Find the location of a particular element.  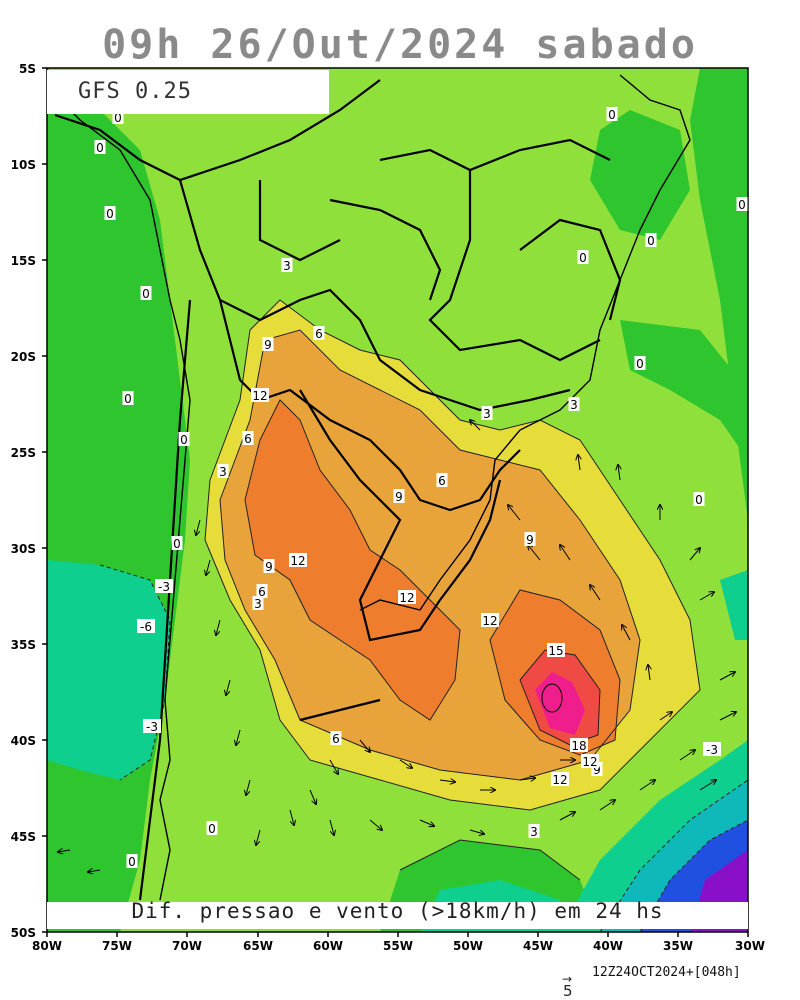

y-tick-label: 15S is located at coordinates (23, 261).